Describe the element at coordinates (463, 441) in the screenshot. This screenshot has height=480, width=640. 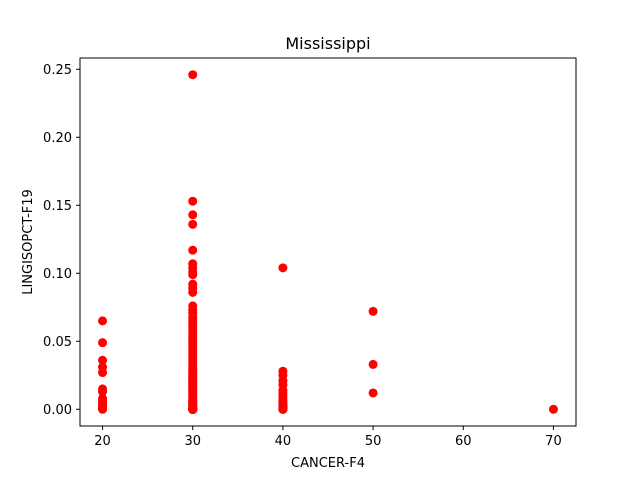
I see `x-tick-label: 60` at that location.